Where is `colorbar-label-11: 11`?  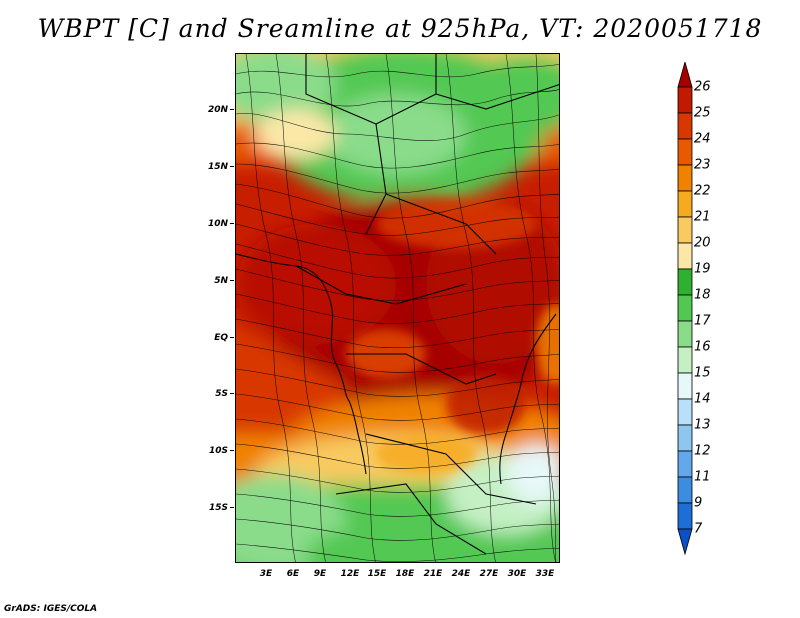
colorbar-label-11: 11 is located at coordinates (702, 477).